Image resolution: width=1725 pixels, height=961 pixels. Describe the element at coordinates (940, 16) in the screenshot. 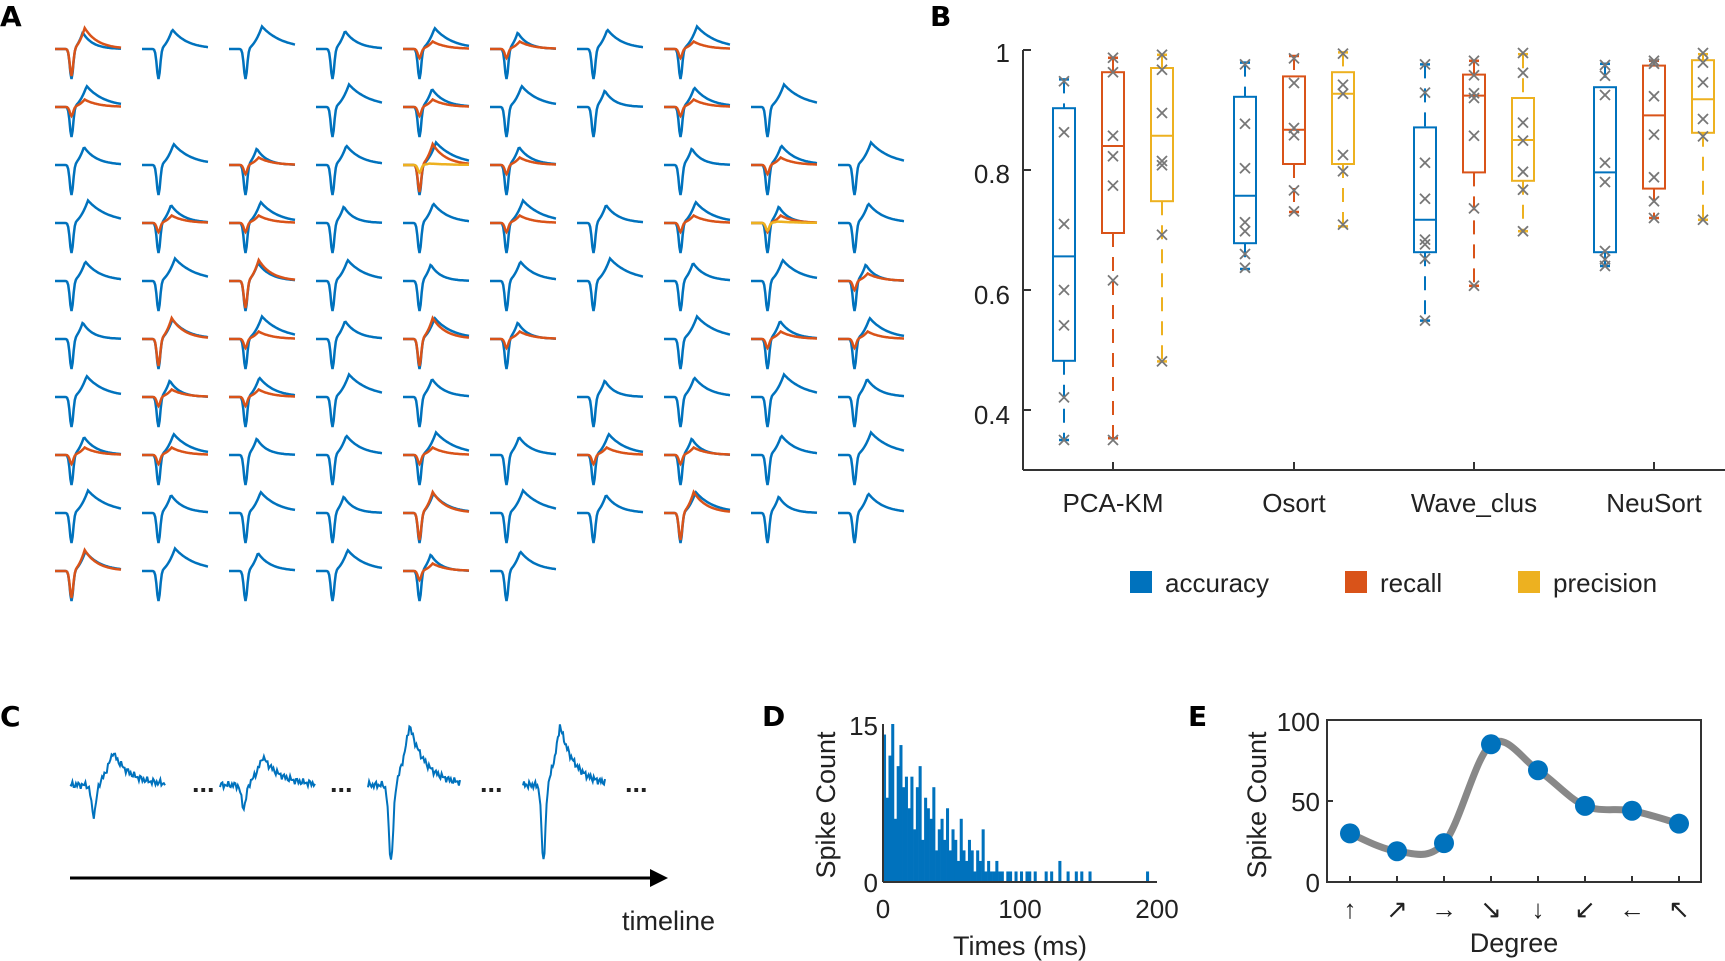

I see `panel-label-b: B` at that location.